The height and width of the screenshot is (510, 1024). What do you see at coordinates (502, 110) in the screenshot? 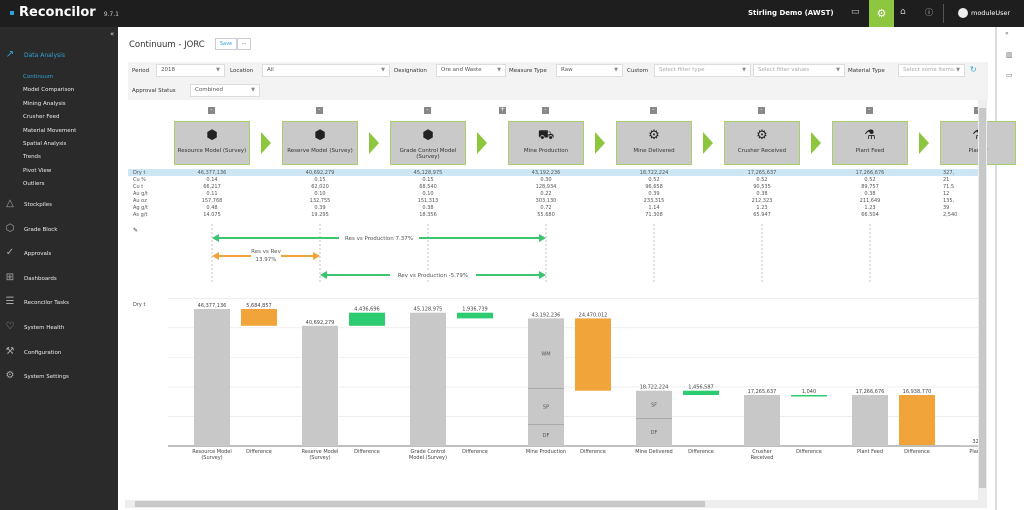
I see `expand-stage-button: +` at bounding box center [502, 110].